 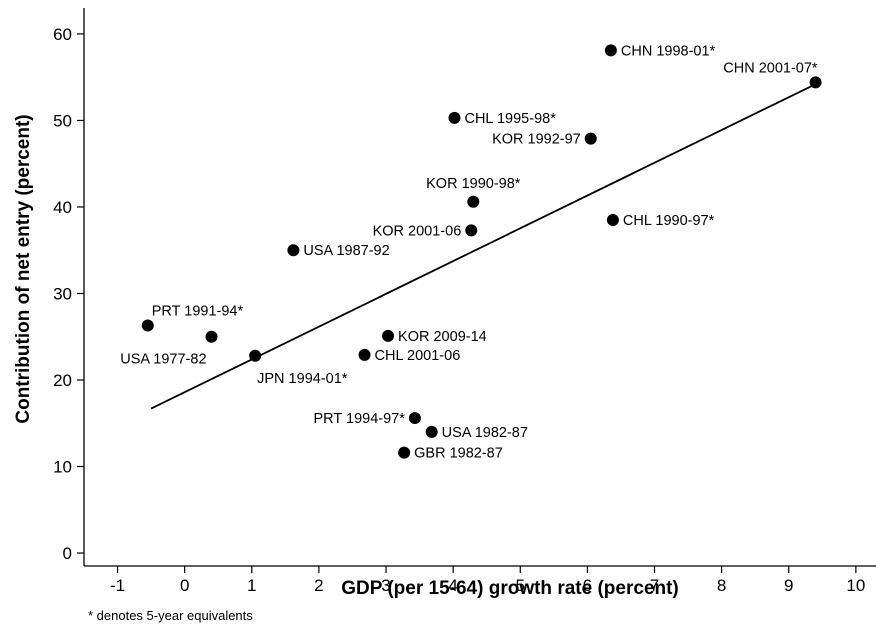 What do you see at coordinates (62, 34) in the screenshot?
I see `y-tick-label: 60` at bounding box center [62, 34].